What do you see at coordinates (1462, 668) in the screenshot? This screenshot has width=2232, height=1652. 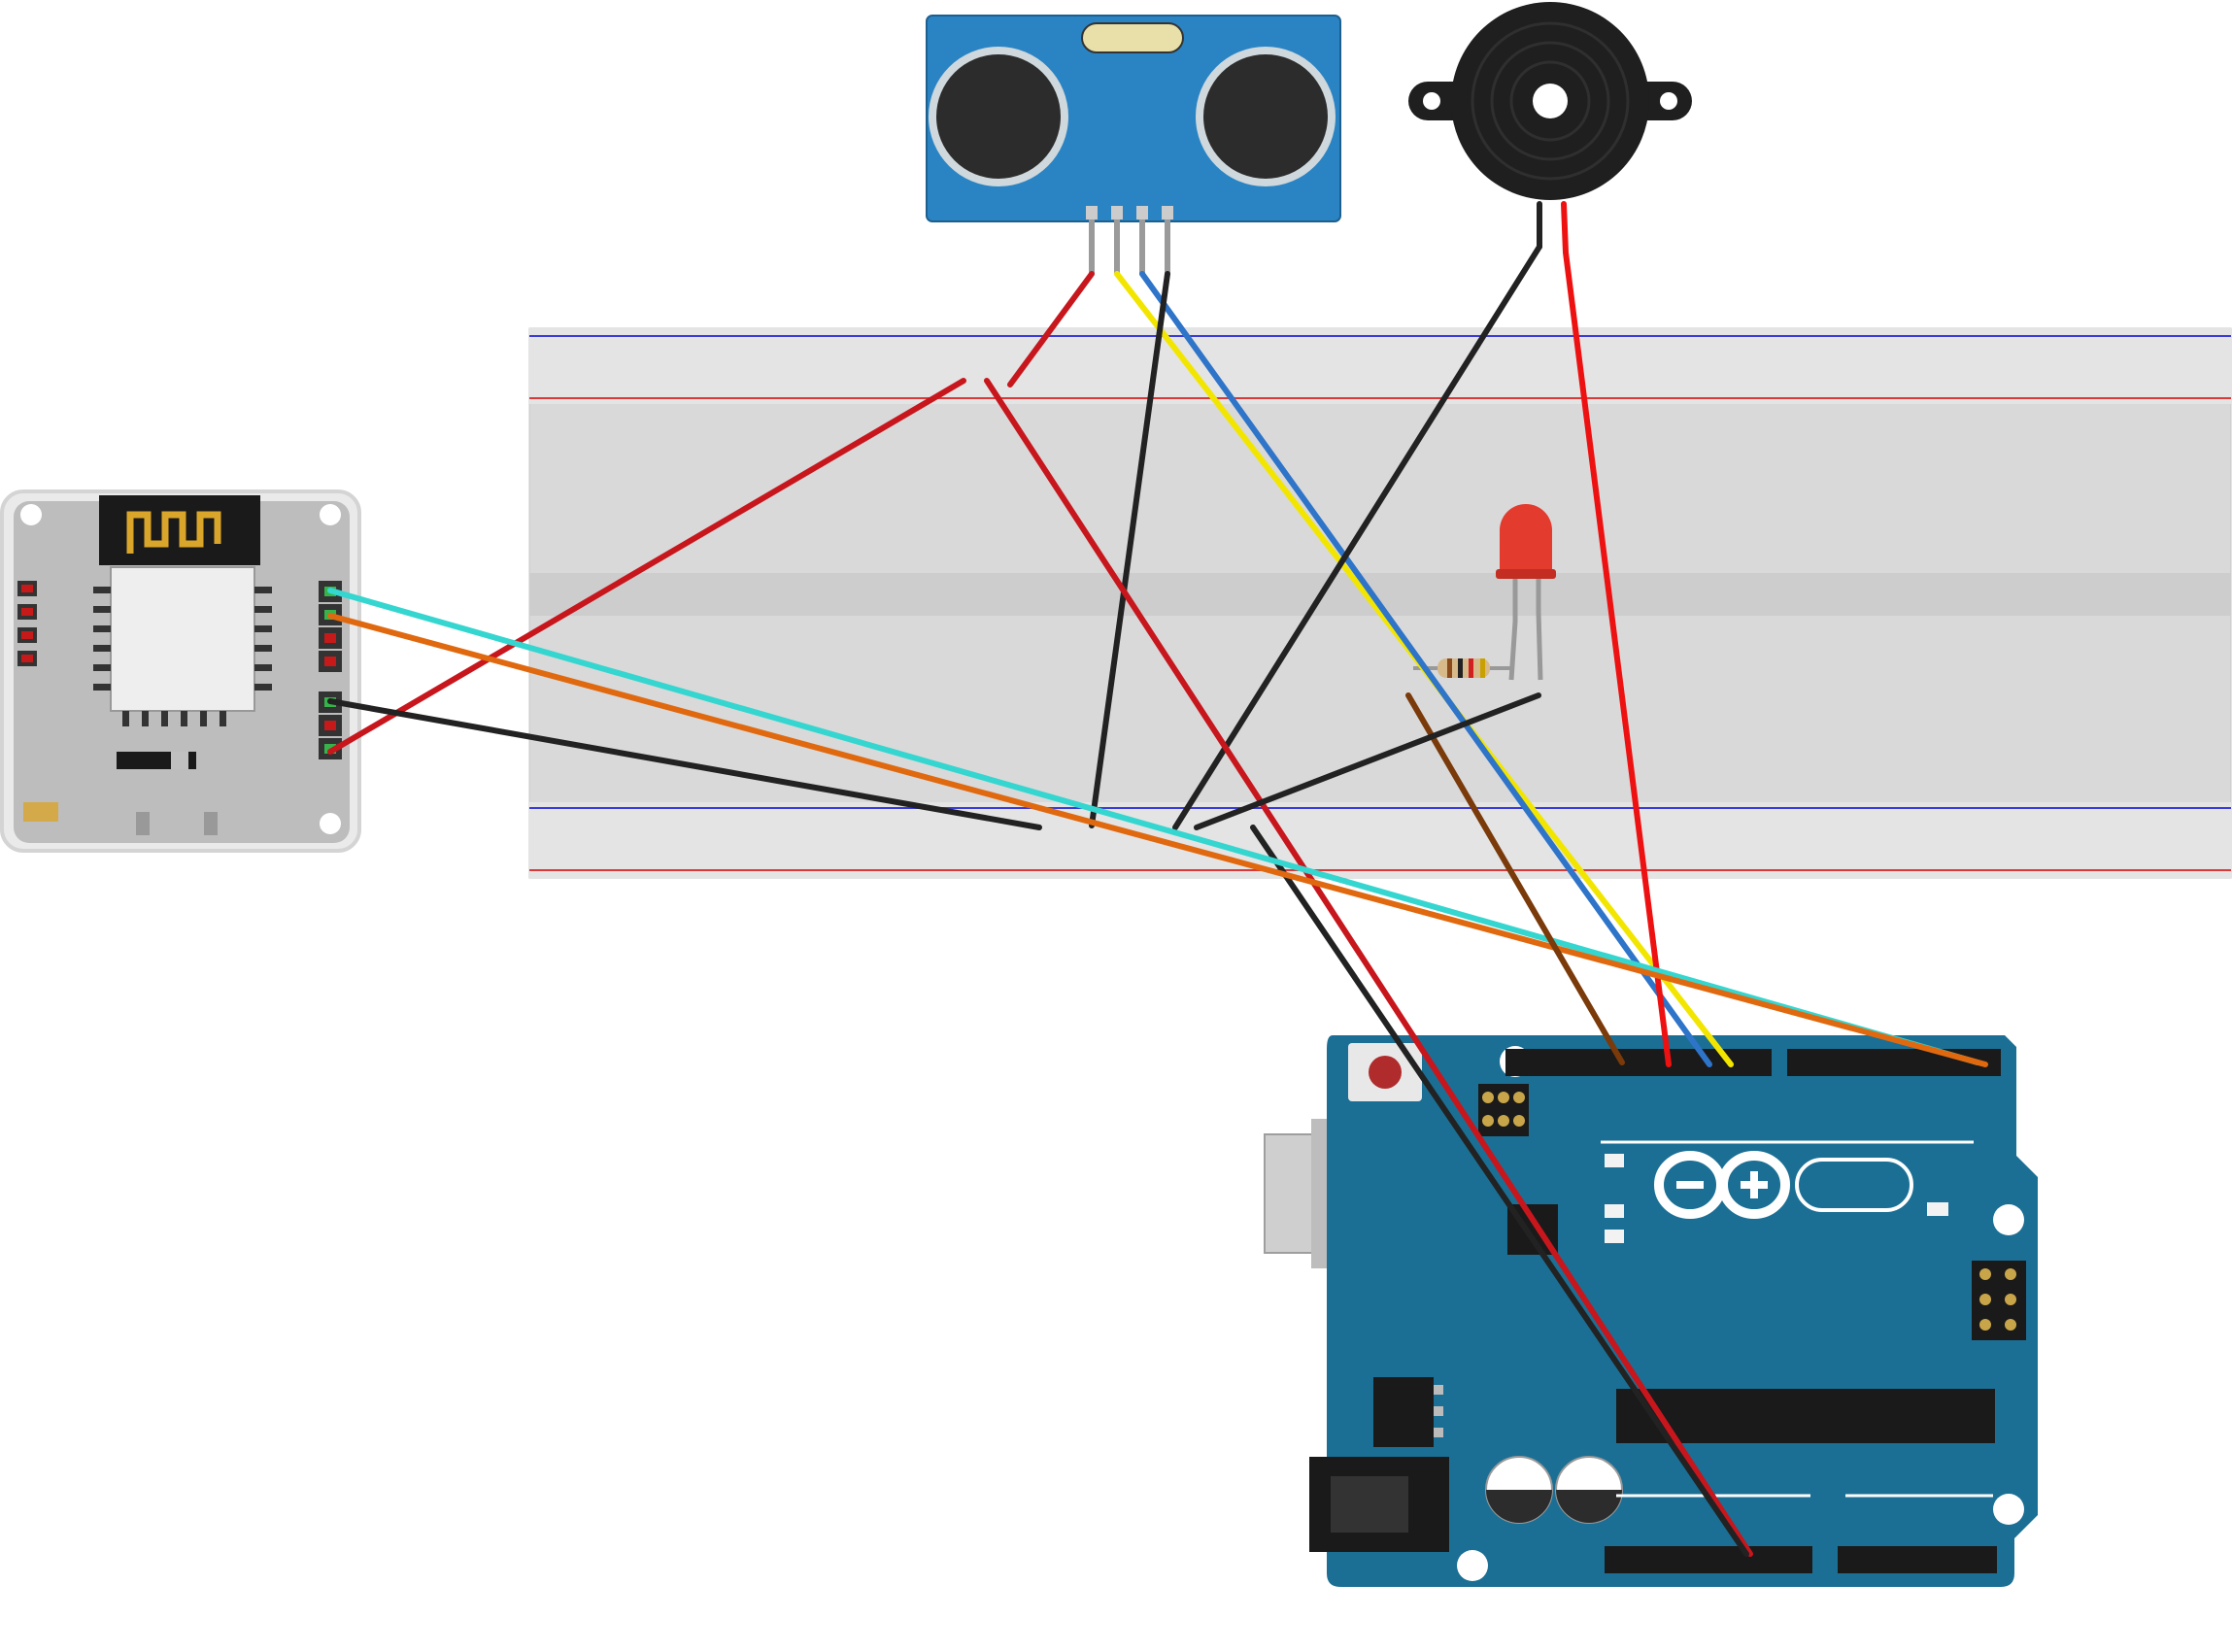 I see `resistor` at bounding box center [1462, 668].